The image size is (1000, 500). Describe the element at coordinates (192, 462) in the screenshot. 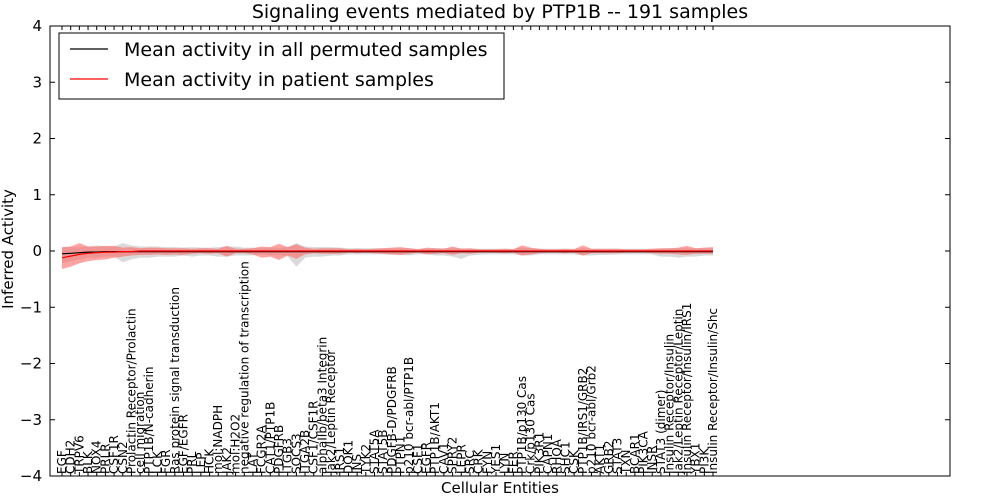

I see `x-tick-label: PRL` at that location.